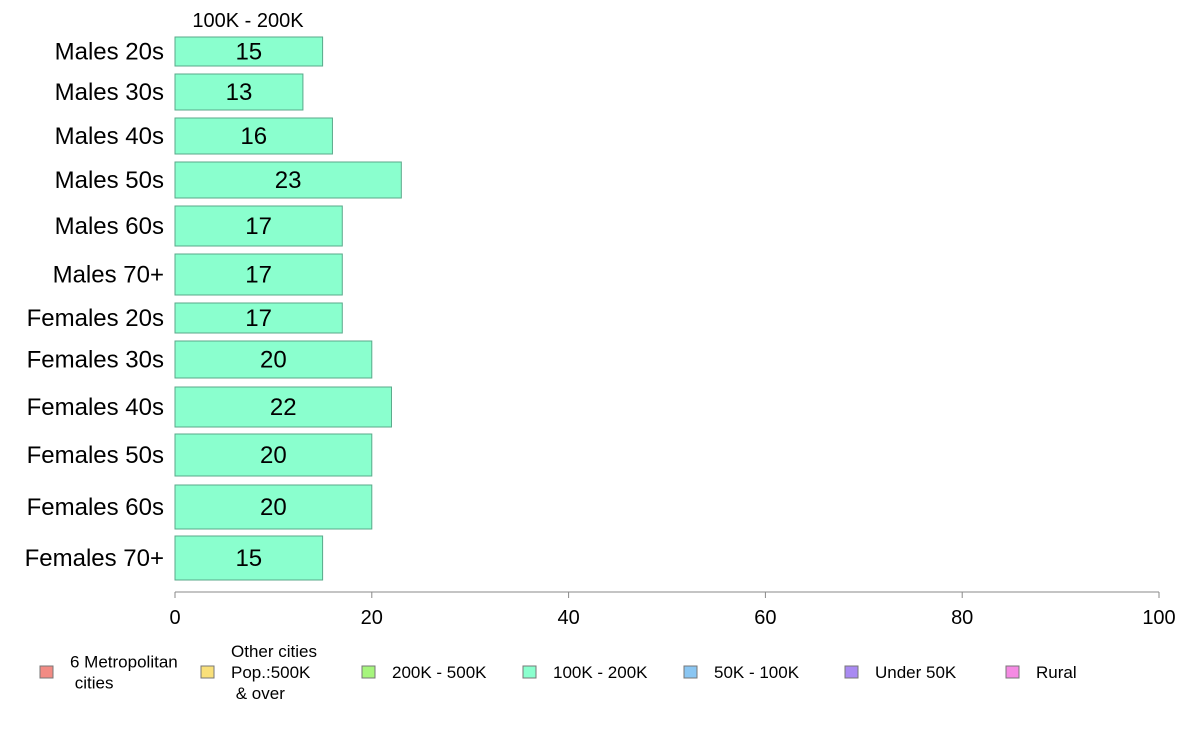 The width and height of the screenshot is (1188, 736). I want to click on category-label: Females 70+, so click(94, 558).